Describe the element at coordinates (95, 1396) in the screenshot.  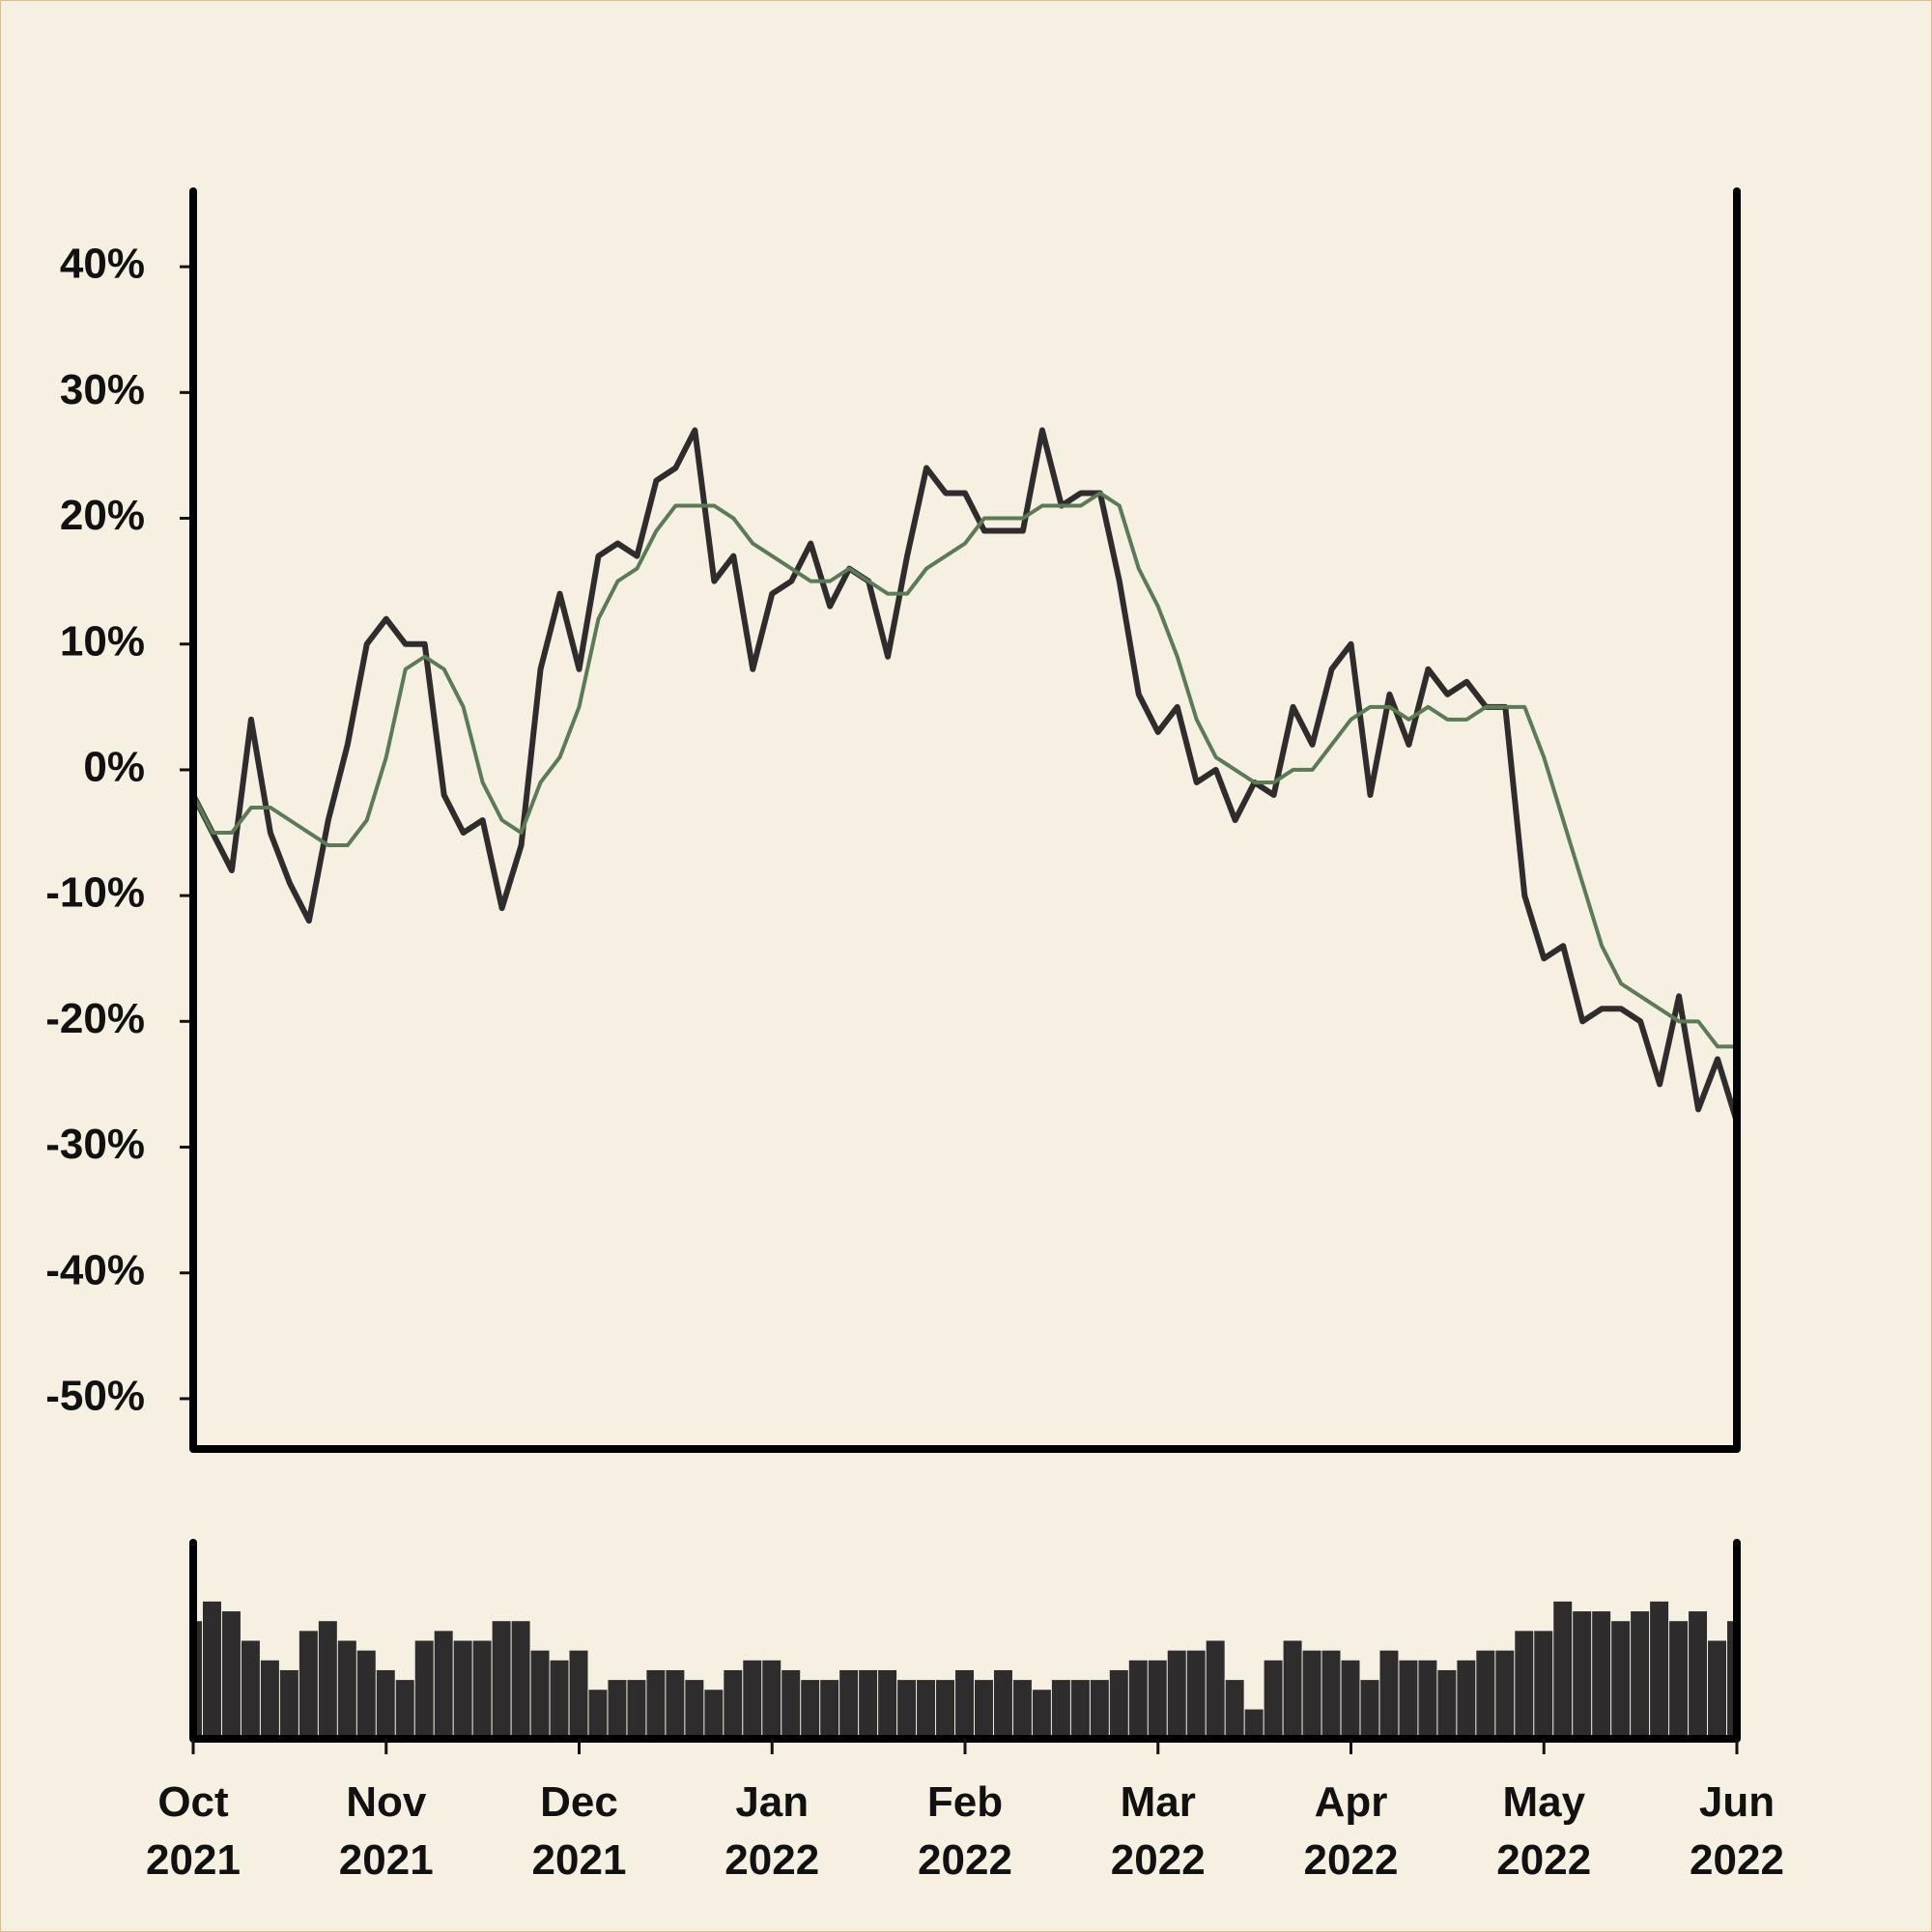
I see `y-tick-label: -50%` at that location.